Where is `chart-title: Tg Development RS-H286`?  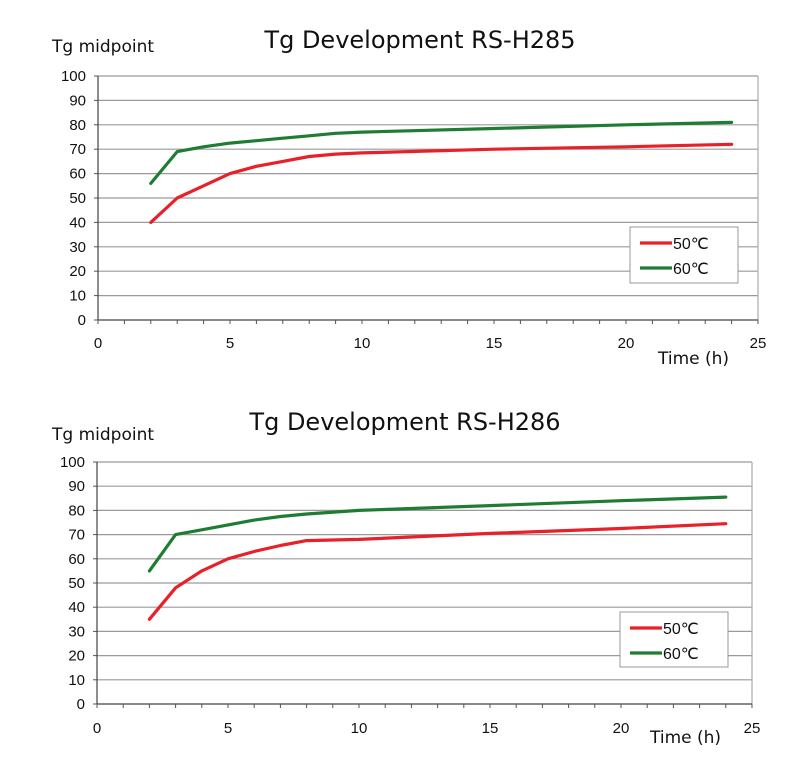
chart-title: Tg Development RS-H286 is located at coordinates (404, 422).